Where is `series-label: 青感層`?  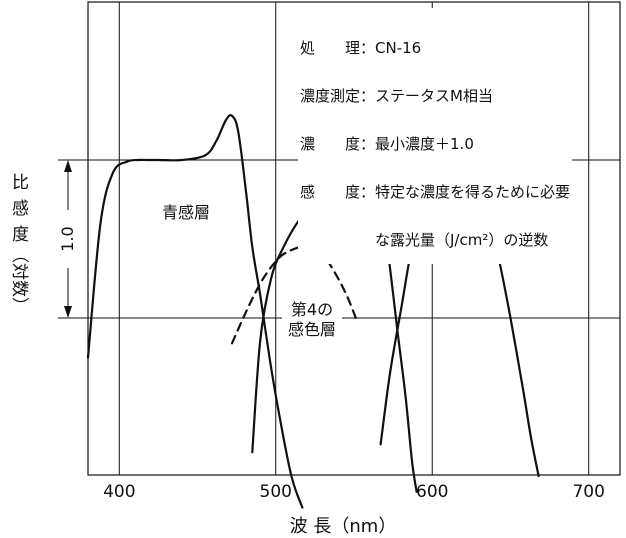
series-label: 青感層 is located at coordinates (186, 212).